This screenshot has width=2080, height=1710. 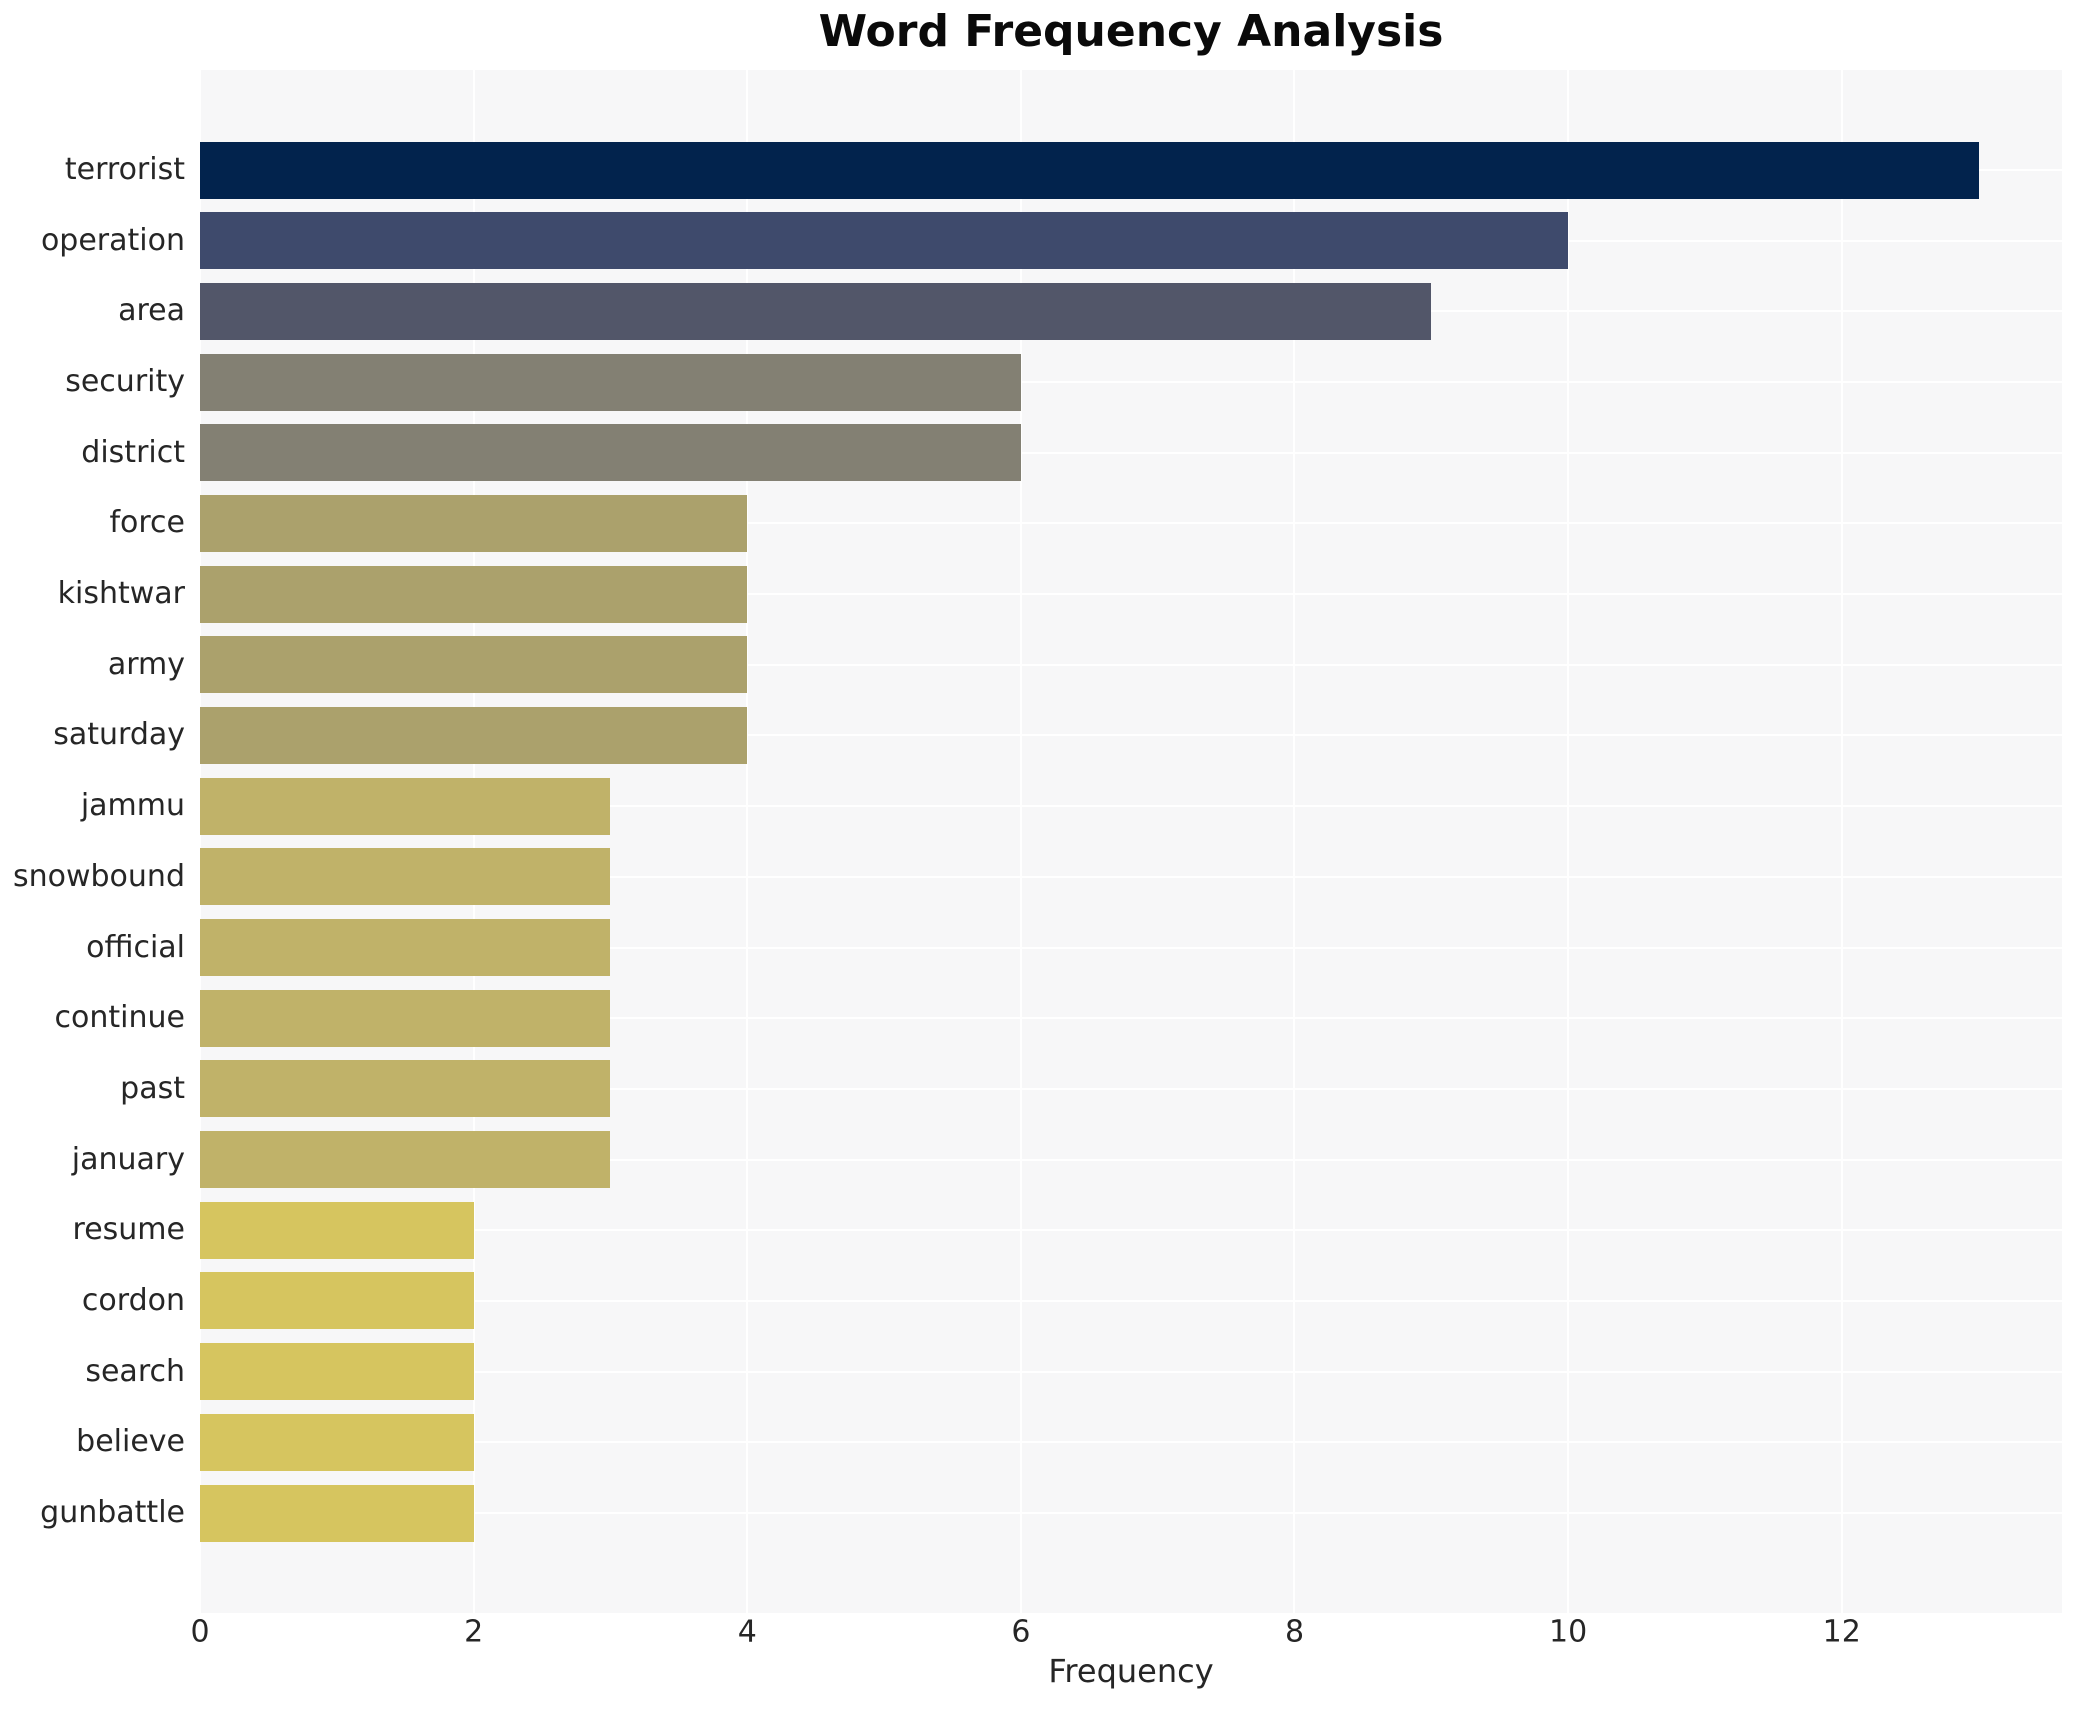 What do you see at coordinates (1131, 31) in the screenshot?
I see `chart-title: Word Frequency Analysis` at bounding box center [1131, 31].